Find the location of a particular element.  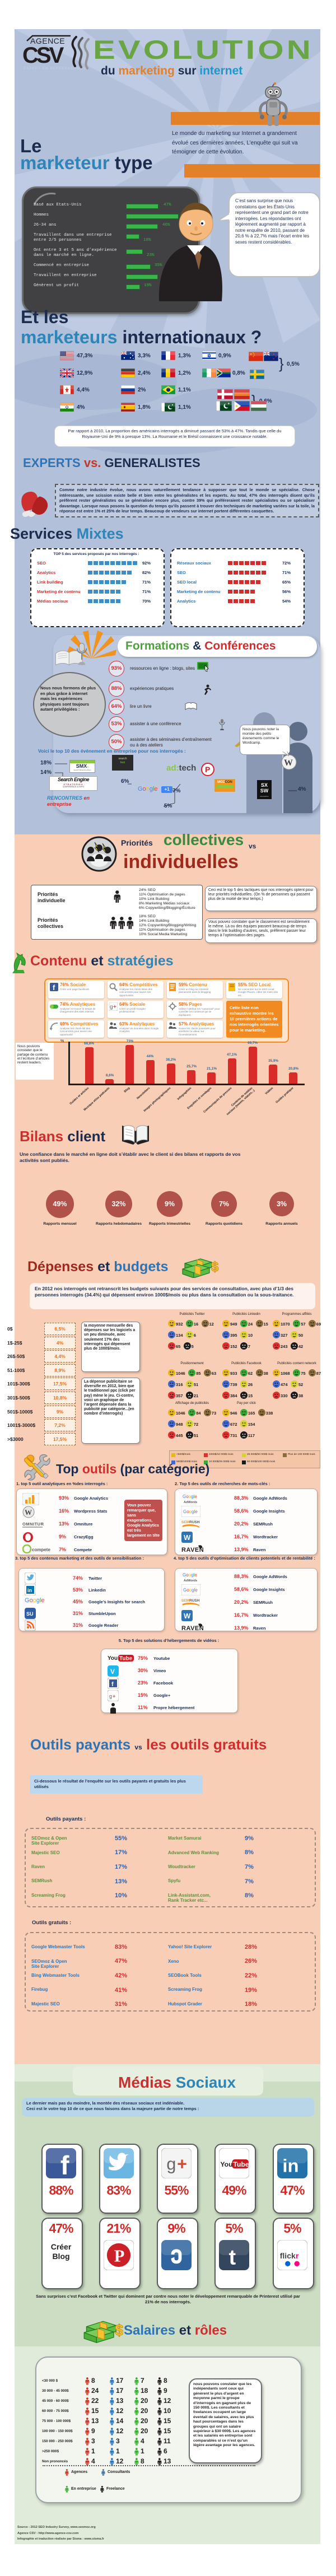

svg-text: V is located at coordinates (113, 1672).